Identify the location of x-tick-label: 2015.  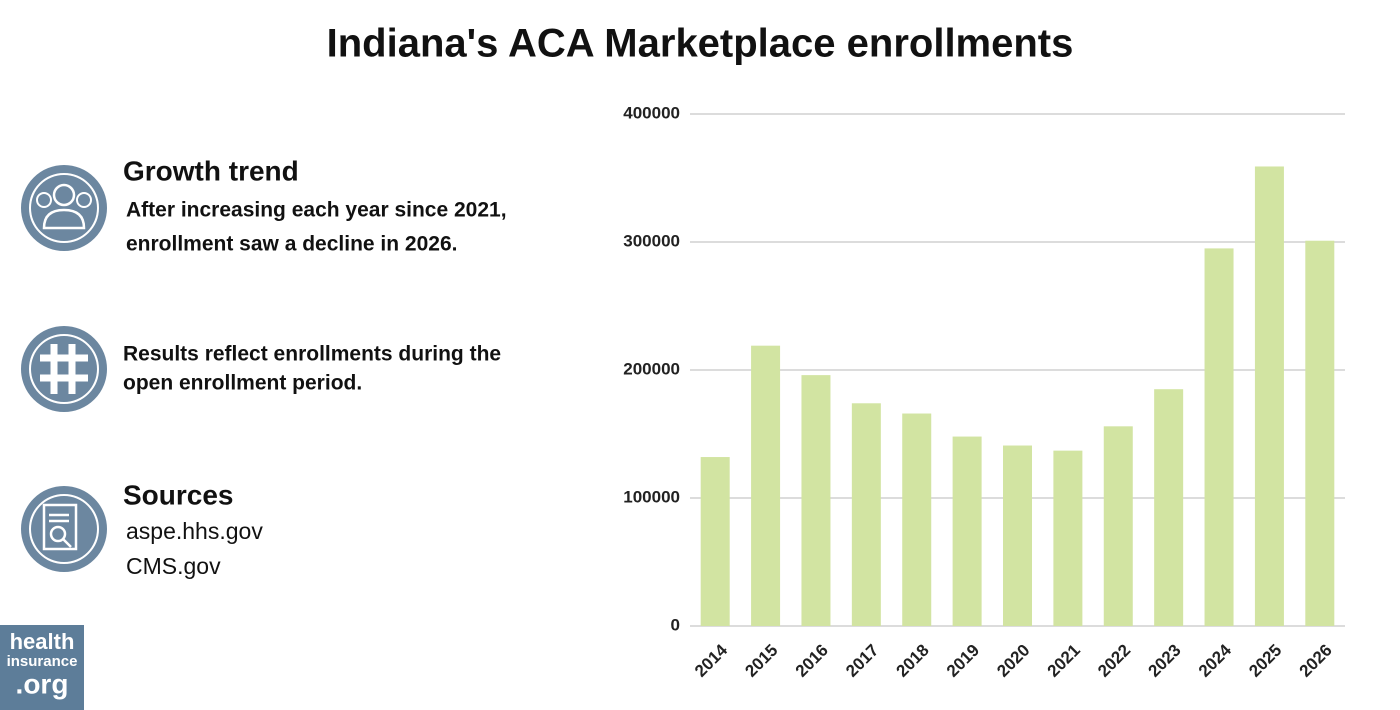
(761, 661).